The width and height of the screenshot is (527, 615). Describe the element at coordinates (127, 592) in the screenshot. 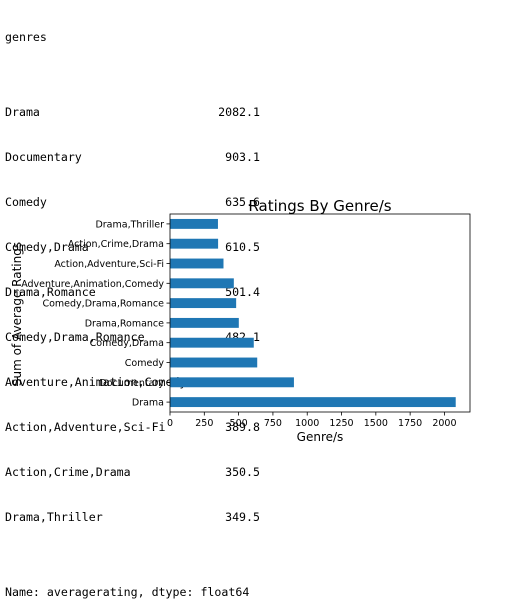

I see `series-footer: Name: averagerating, dtype: float64` at that location.